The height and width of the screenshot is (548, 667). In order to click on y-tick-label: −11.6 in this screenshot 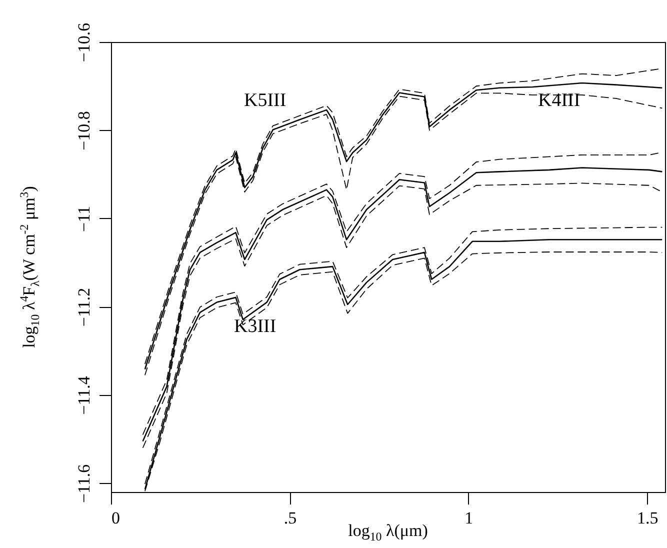, I will do `click(84, 484)`.